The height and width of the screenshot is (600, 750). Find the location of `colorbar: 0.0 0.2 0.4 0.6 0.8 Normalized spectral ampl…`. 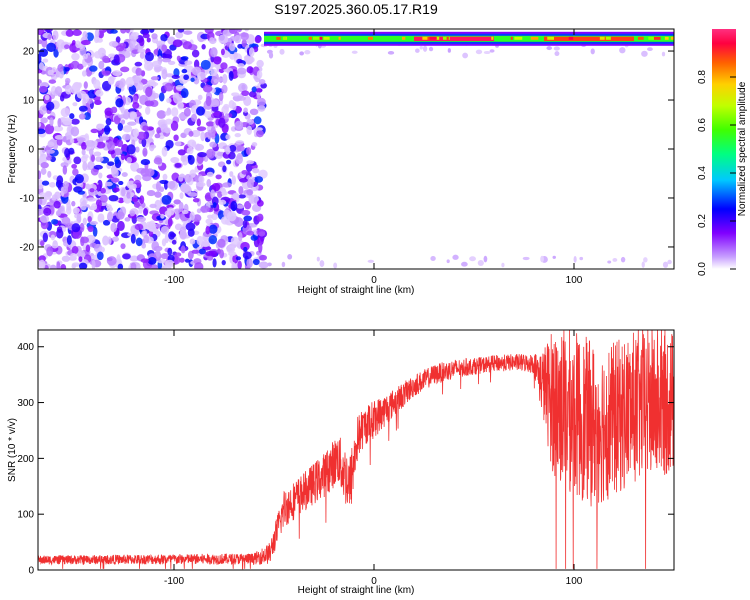

colorbar: 0.0 0.2 0.4 0.6 0.8 Normalized spectral ampl… is located at coordinates (722, 152).